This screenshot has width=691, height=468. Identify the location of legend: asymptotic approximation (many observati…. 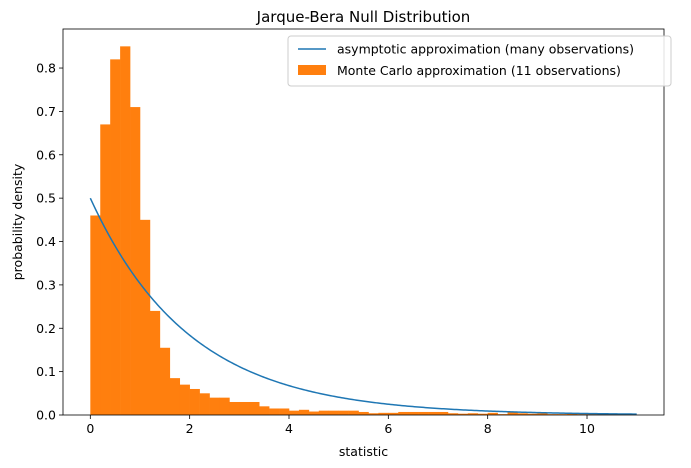
(479, 61).